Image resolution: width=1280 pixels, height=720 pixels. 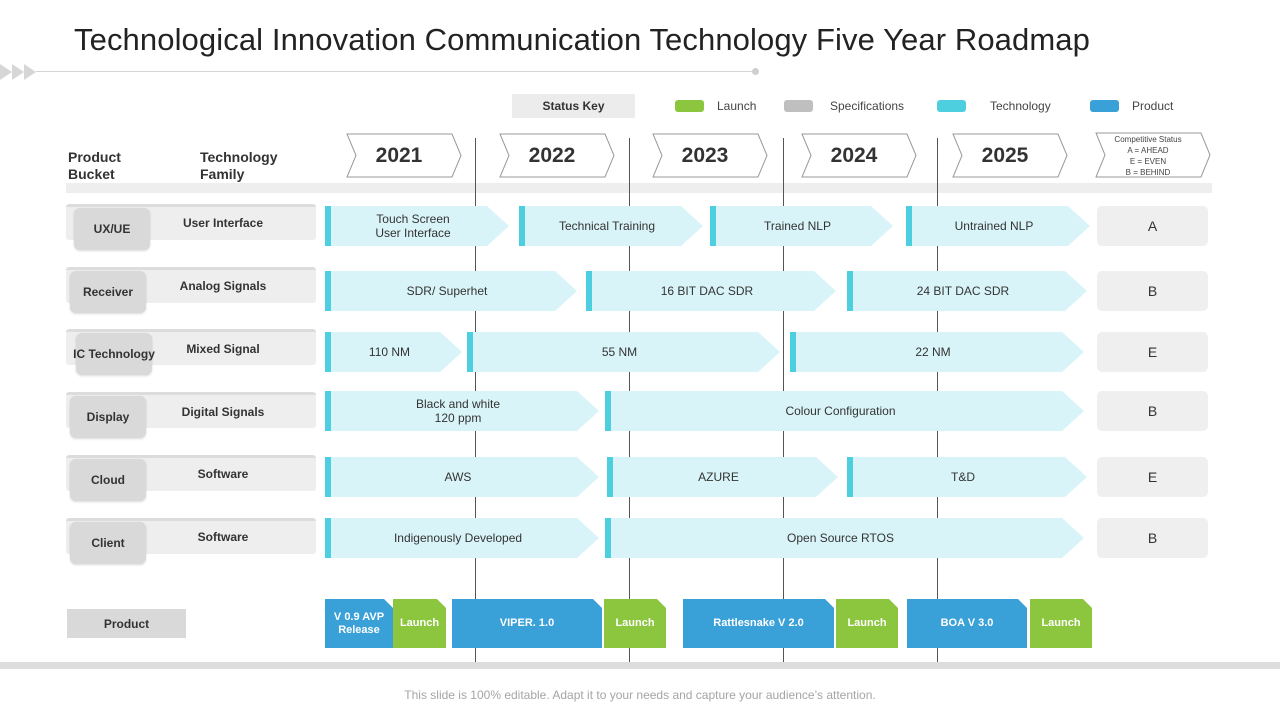 I want to click on legend-swatch-product, so click(x=1104, y=106).